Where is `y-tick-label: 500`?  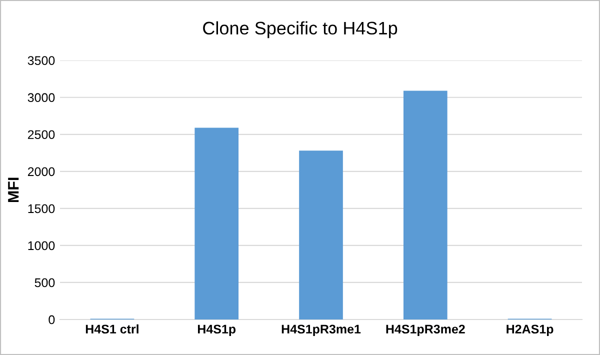
y-tick-label: 500 is located at coordinates (44, 283).